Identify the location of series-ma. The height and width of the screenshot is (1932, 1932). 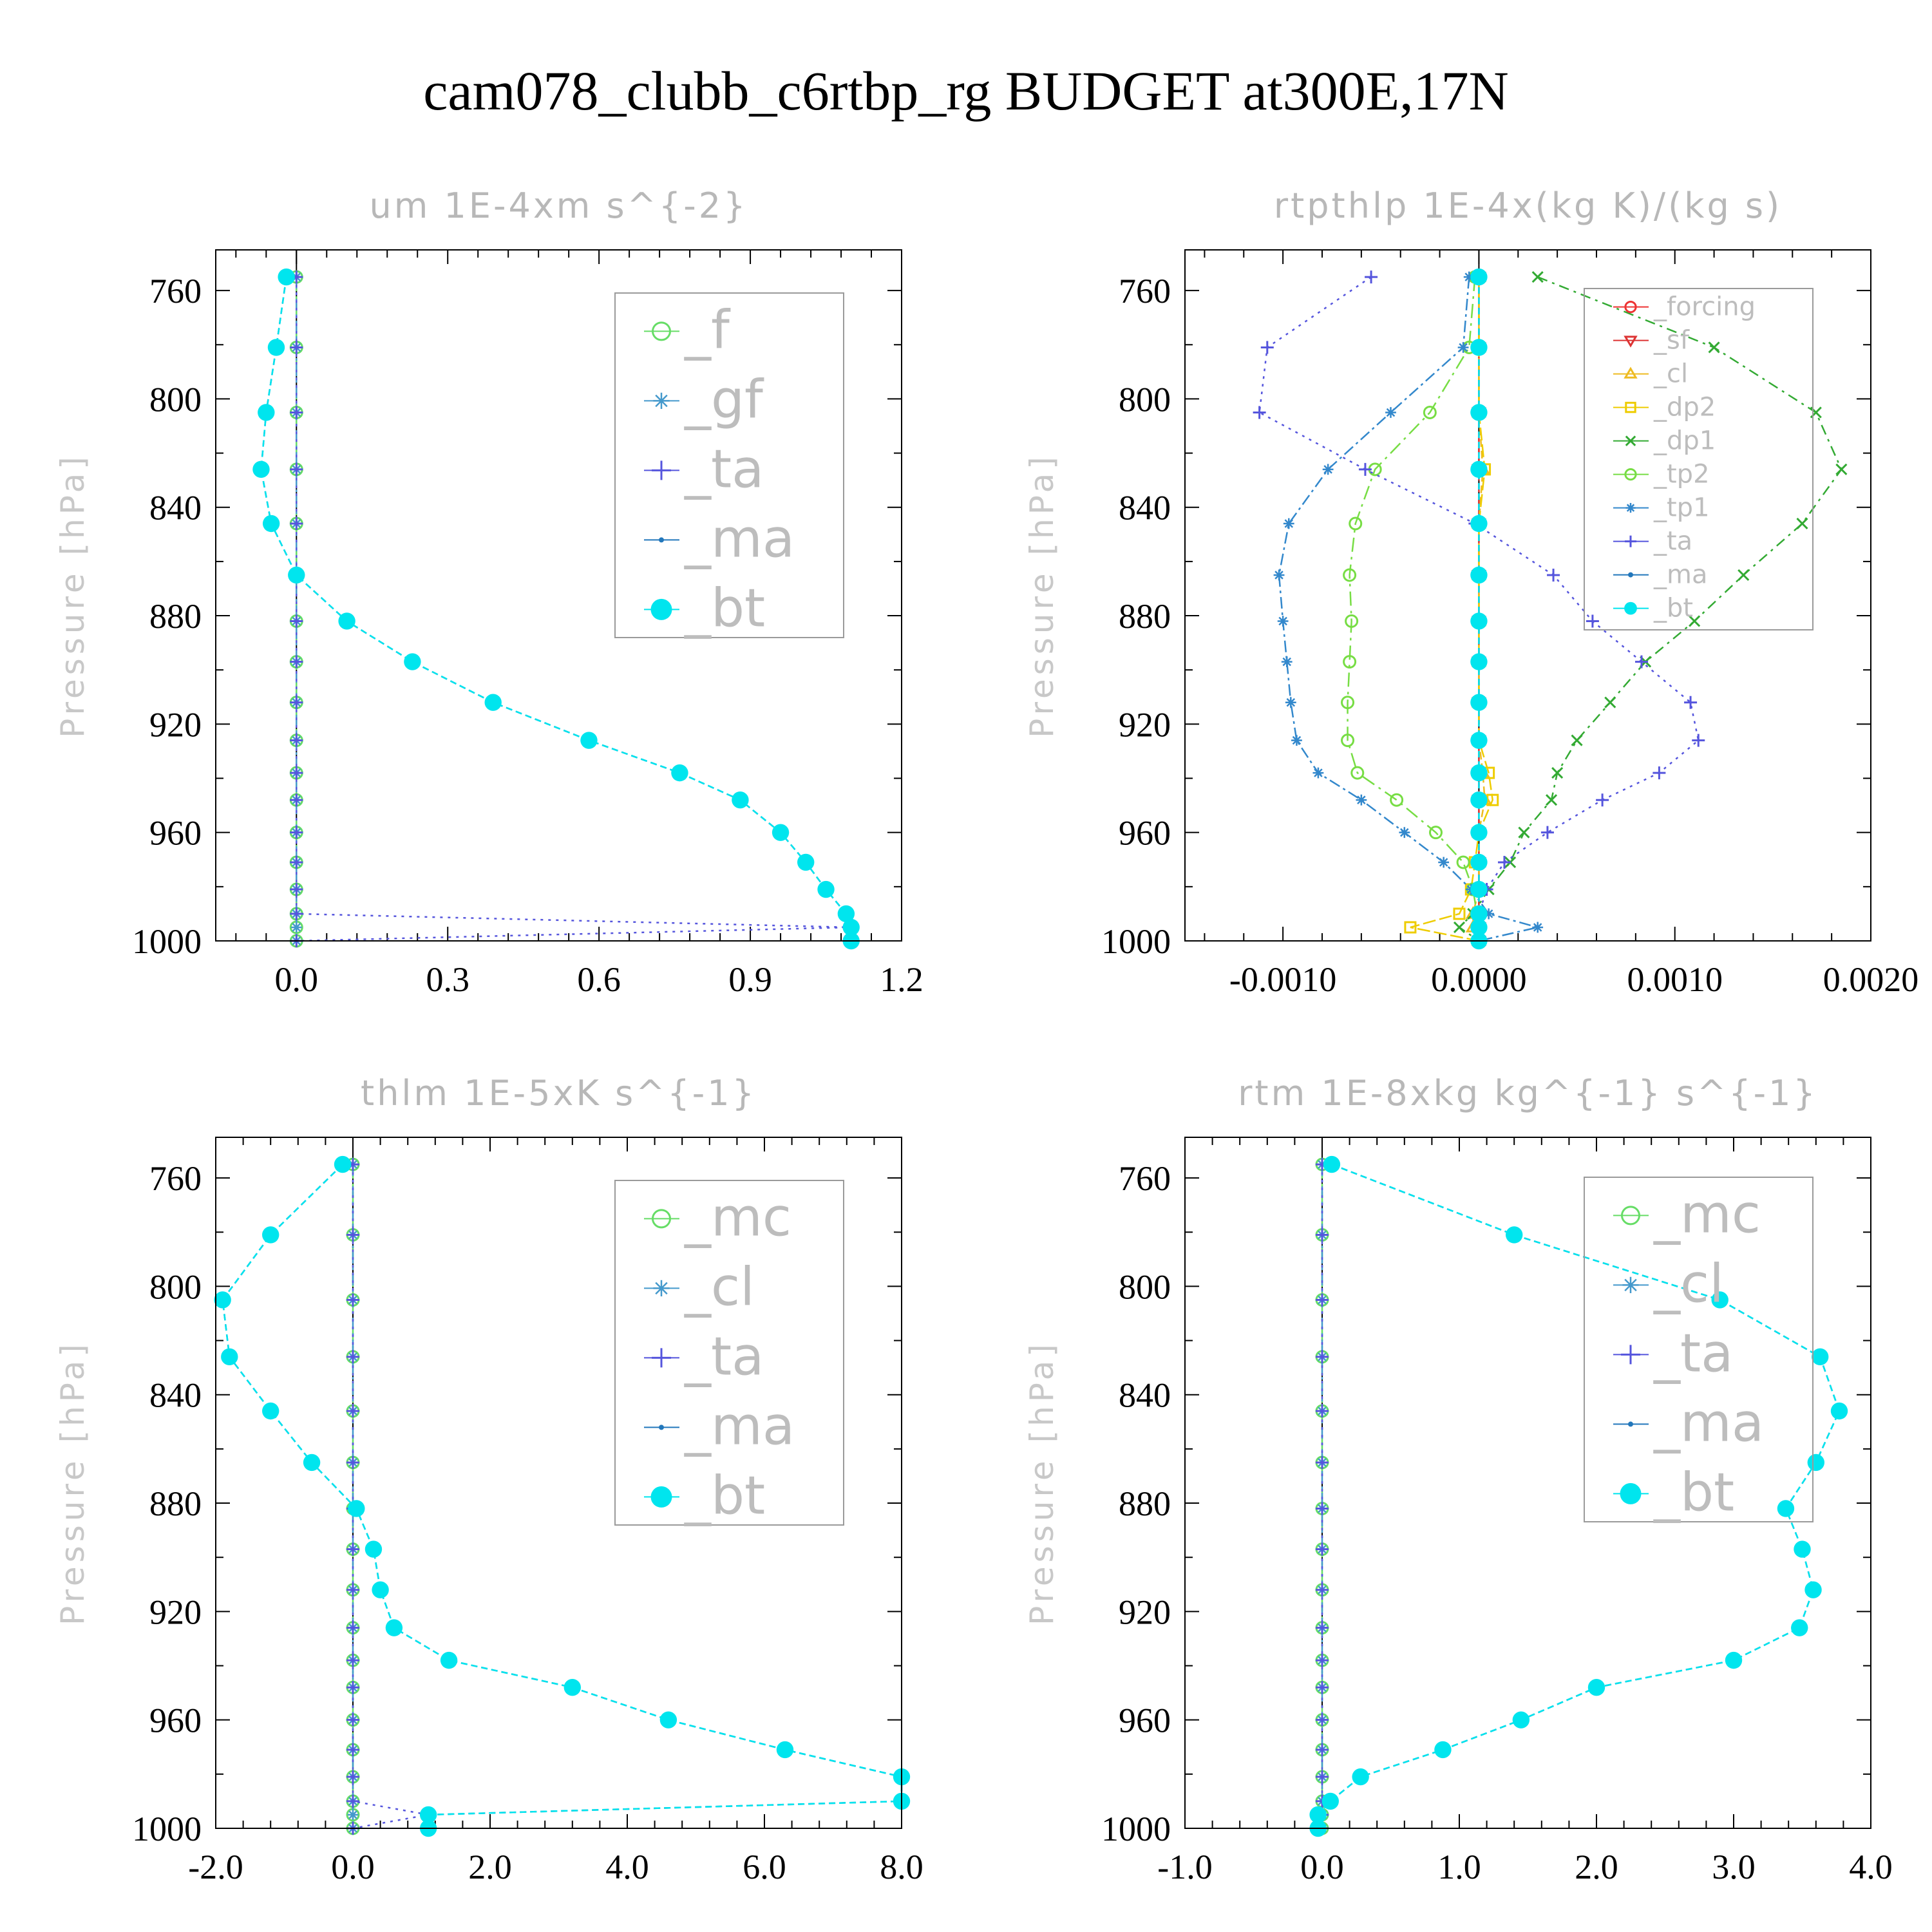
(562, 1496).